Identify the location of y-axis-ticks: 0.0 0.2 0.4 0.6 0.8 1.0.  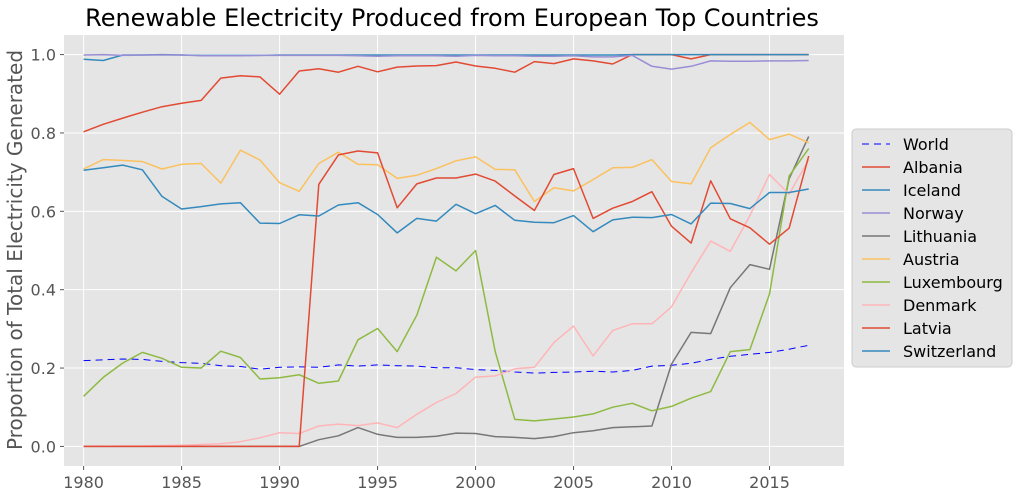
(47, 251).